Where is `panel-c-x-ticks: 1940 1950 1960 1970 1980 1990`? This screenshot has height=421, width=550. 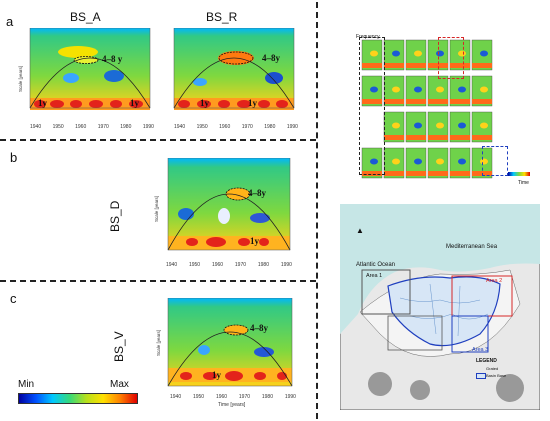 panel-c-x-ticks: 1940 1950 1960 1970 1980 1990 is located at coordinates (233, 397).